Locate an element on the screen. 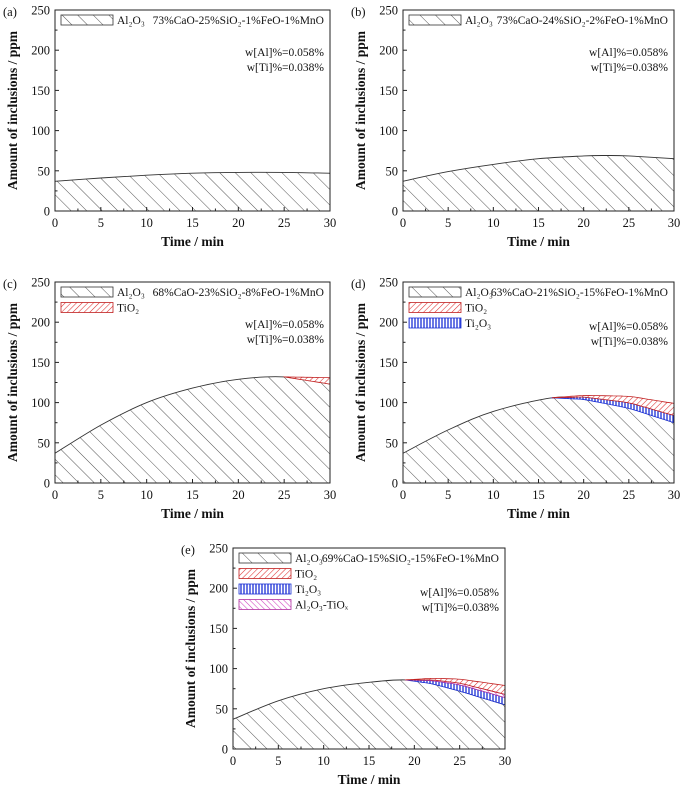 This screenshot has width=685, height=789. legend-label-al2o3-tiox: Al₂O₃-TiOₓ is located at coordinates (322, 606).